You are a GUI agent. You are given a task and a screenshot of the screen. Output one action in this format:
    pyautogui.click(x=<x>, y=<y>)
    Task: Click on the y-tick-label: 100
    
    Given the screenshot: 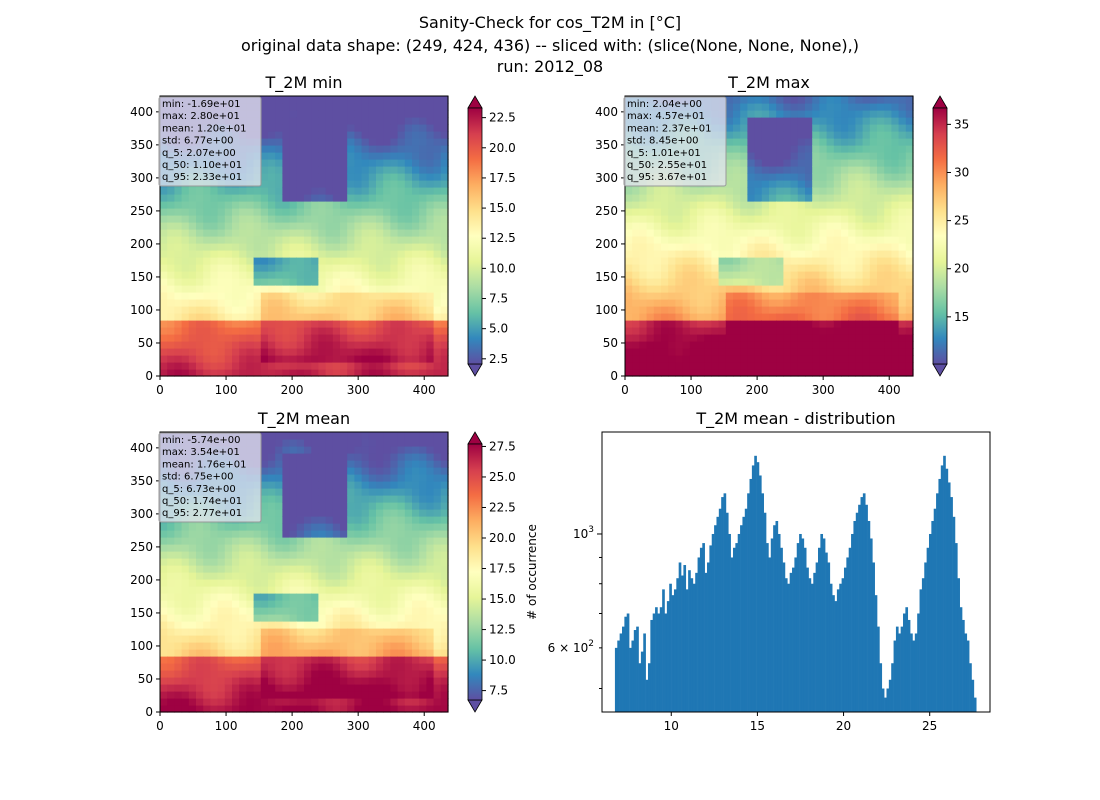 What is the action you would take?
    pyautogui.click(x=141, y=646)
    